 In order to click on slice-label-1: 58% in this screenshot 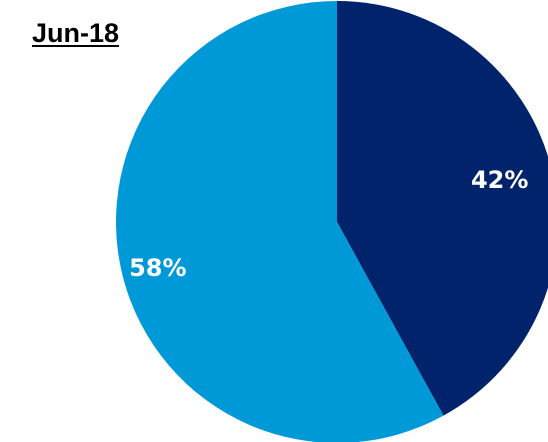, I will do `click(157, 268)`.